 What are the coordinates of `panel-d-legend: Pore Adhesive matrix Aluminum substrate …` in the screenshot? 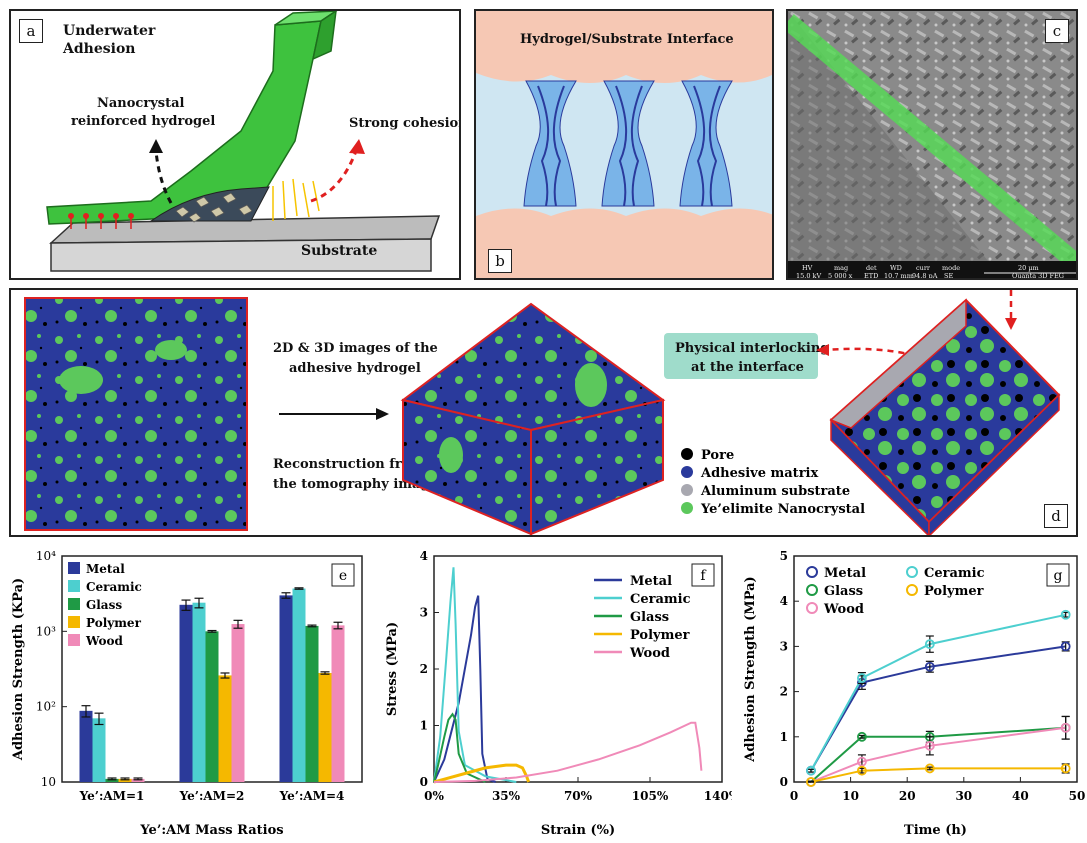 It's located at (773, 482).